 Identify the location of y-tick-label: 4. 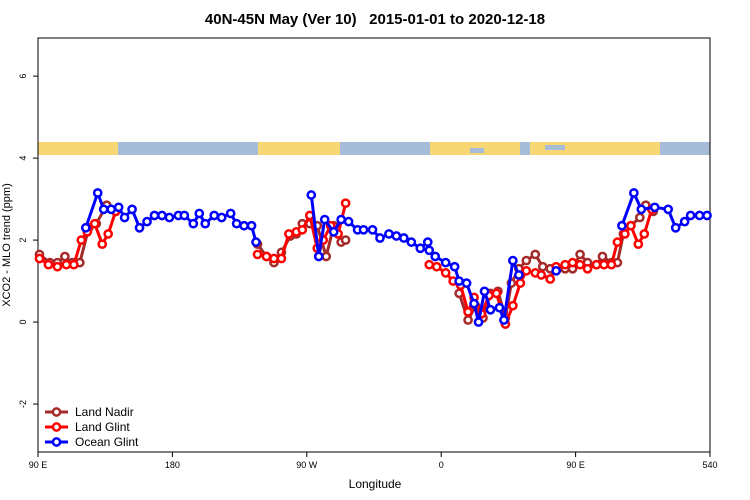
(23, 158).